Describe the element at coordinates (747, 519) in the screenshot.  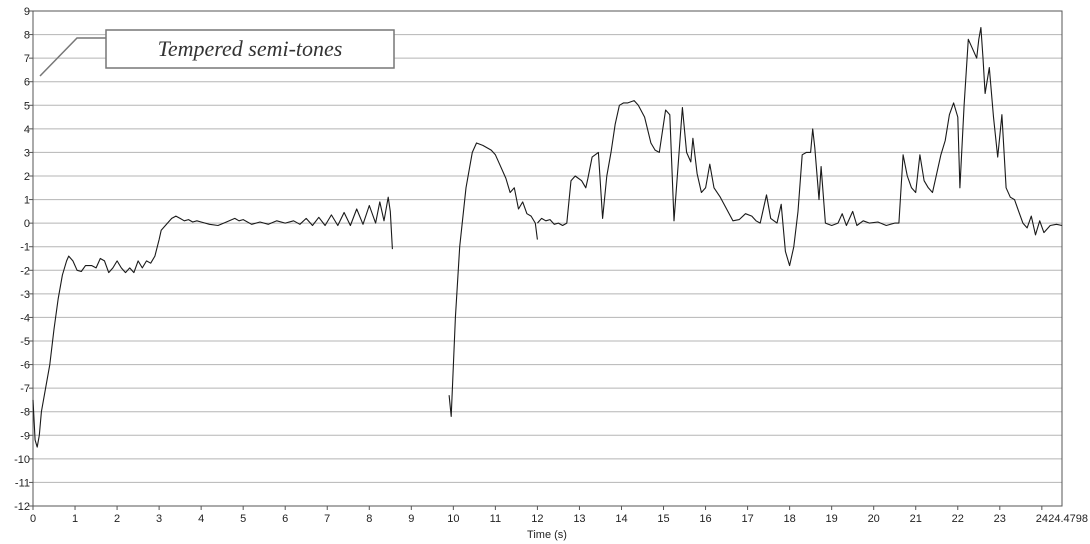
I see `x-tick-label: 17` at that location.